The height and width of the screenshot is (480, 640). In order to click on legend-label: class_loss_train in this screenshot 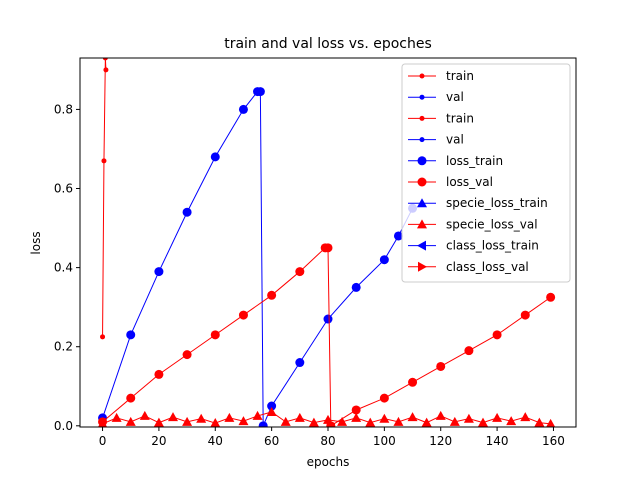, I will do `click(492, 246)`.